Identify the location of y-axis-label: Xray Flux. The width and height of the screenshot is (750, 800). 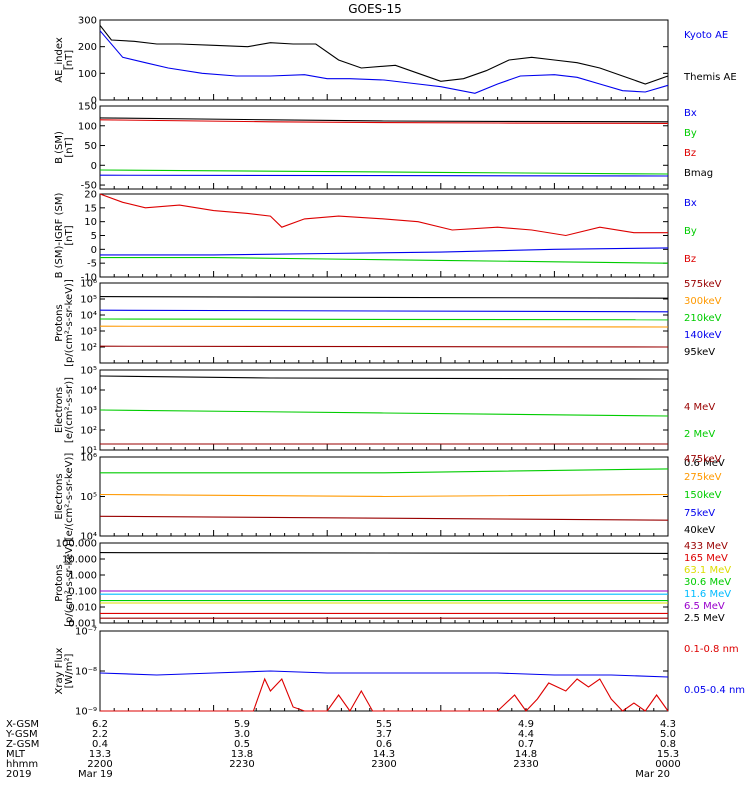
(59, 670).